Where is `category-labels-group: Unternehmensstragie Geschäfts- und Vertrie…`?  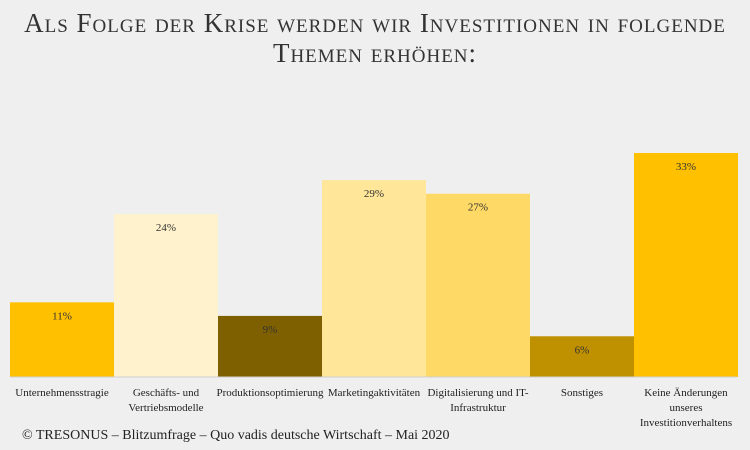
category-labels-group: Unternehmensstragie Geschäfts- und Vertrie… is located at coordinates (373, 408).